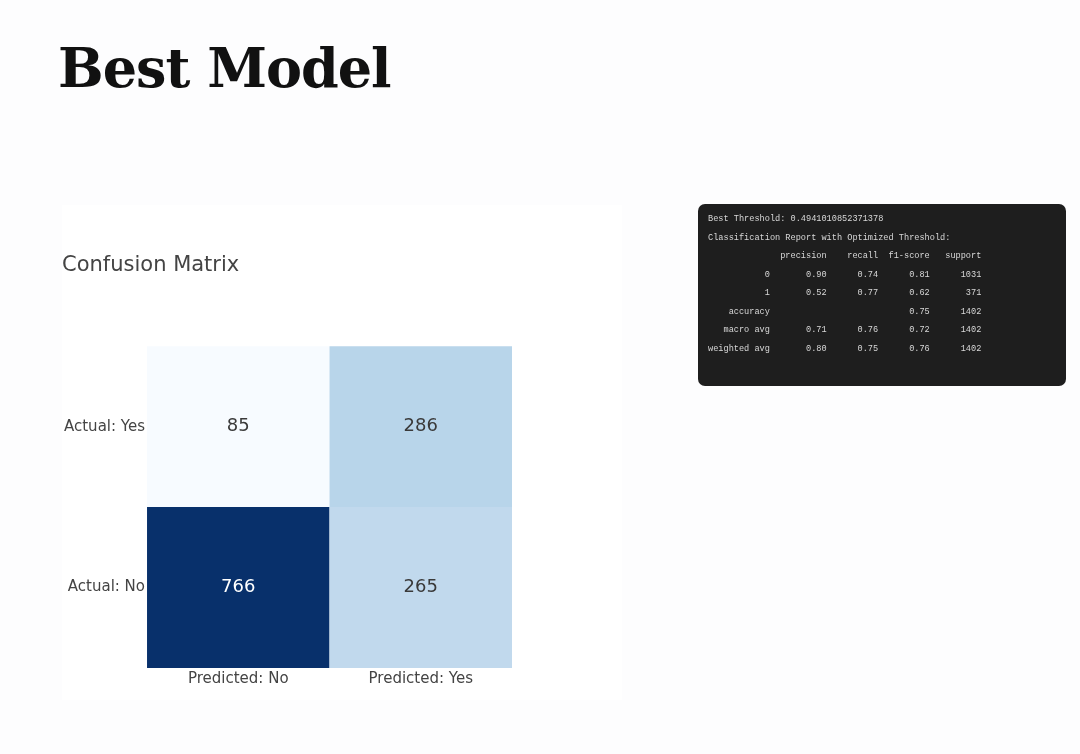  Describe the element at coordinates (238, 677) in the screenshot. I see `x-tick-label: Predicted: No` at that location.